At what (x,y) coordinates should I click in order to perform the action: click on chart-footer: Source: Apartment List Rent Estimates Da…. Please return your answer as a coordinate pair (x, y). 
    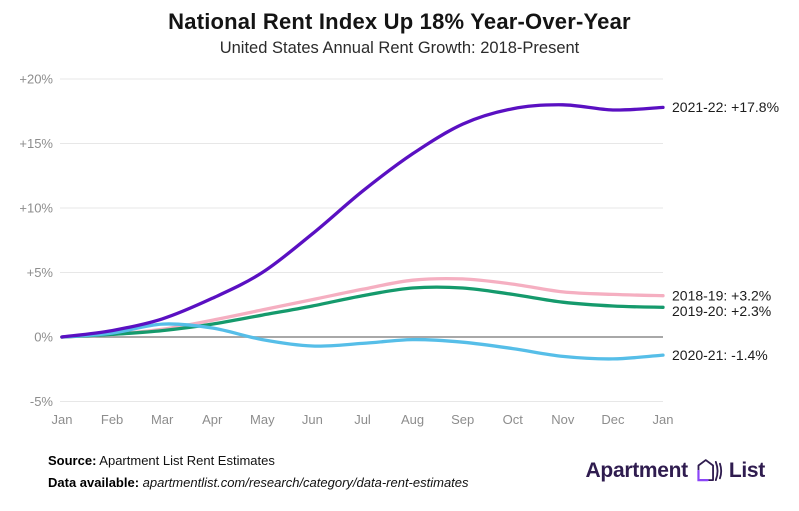
    Looking at the image, I should click on (258, 472).